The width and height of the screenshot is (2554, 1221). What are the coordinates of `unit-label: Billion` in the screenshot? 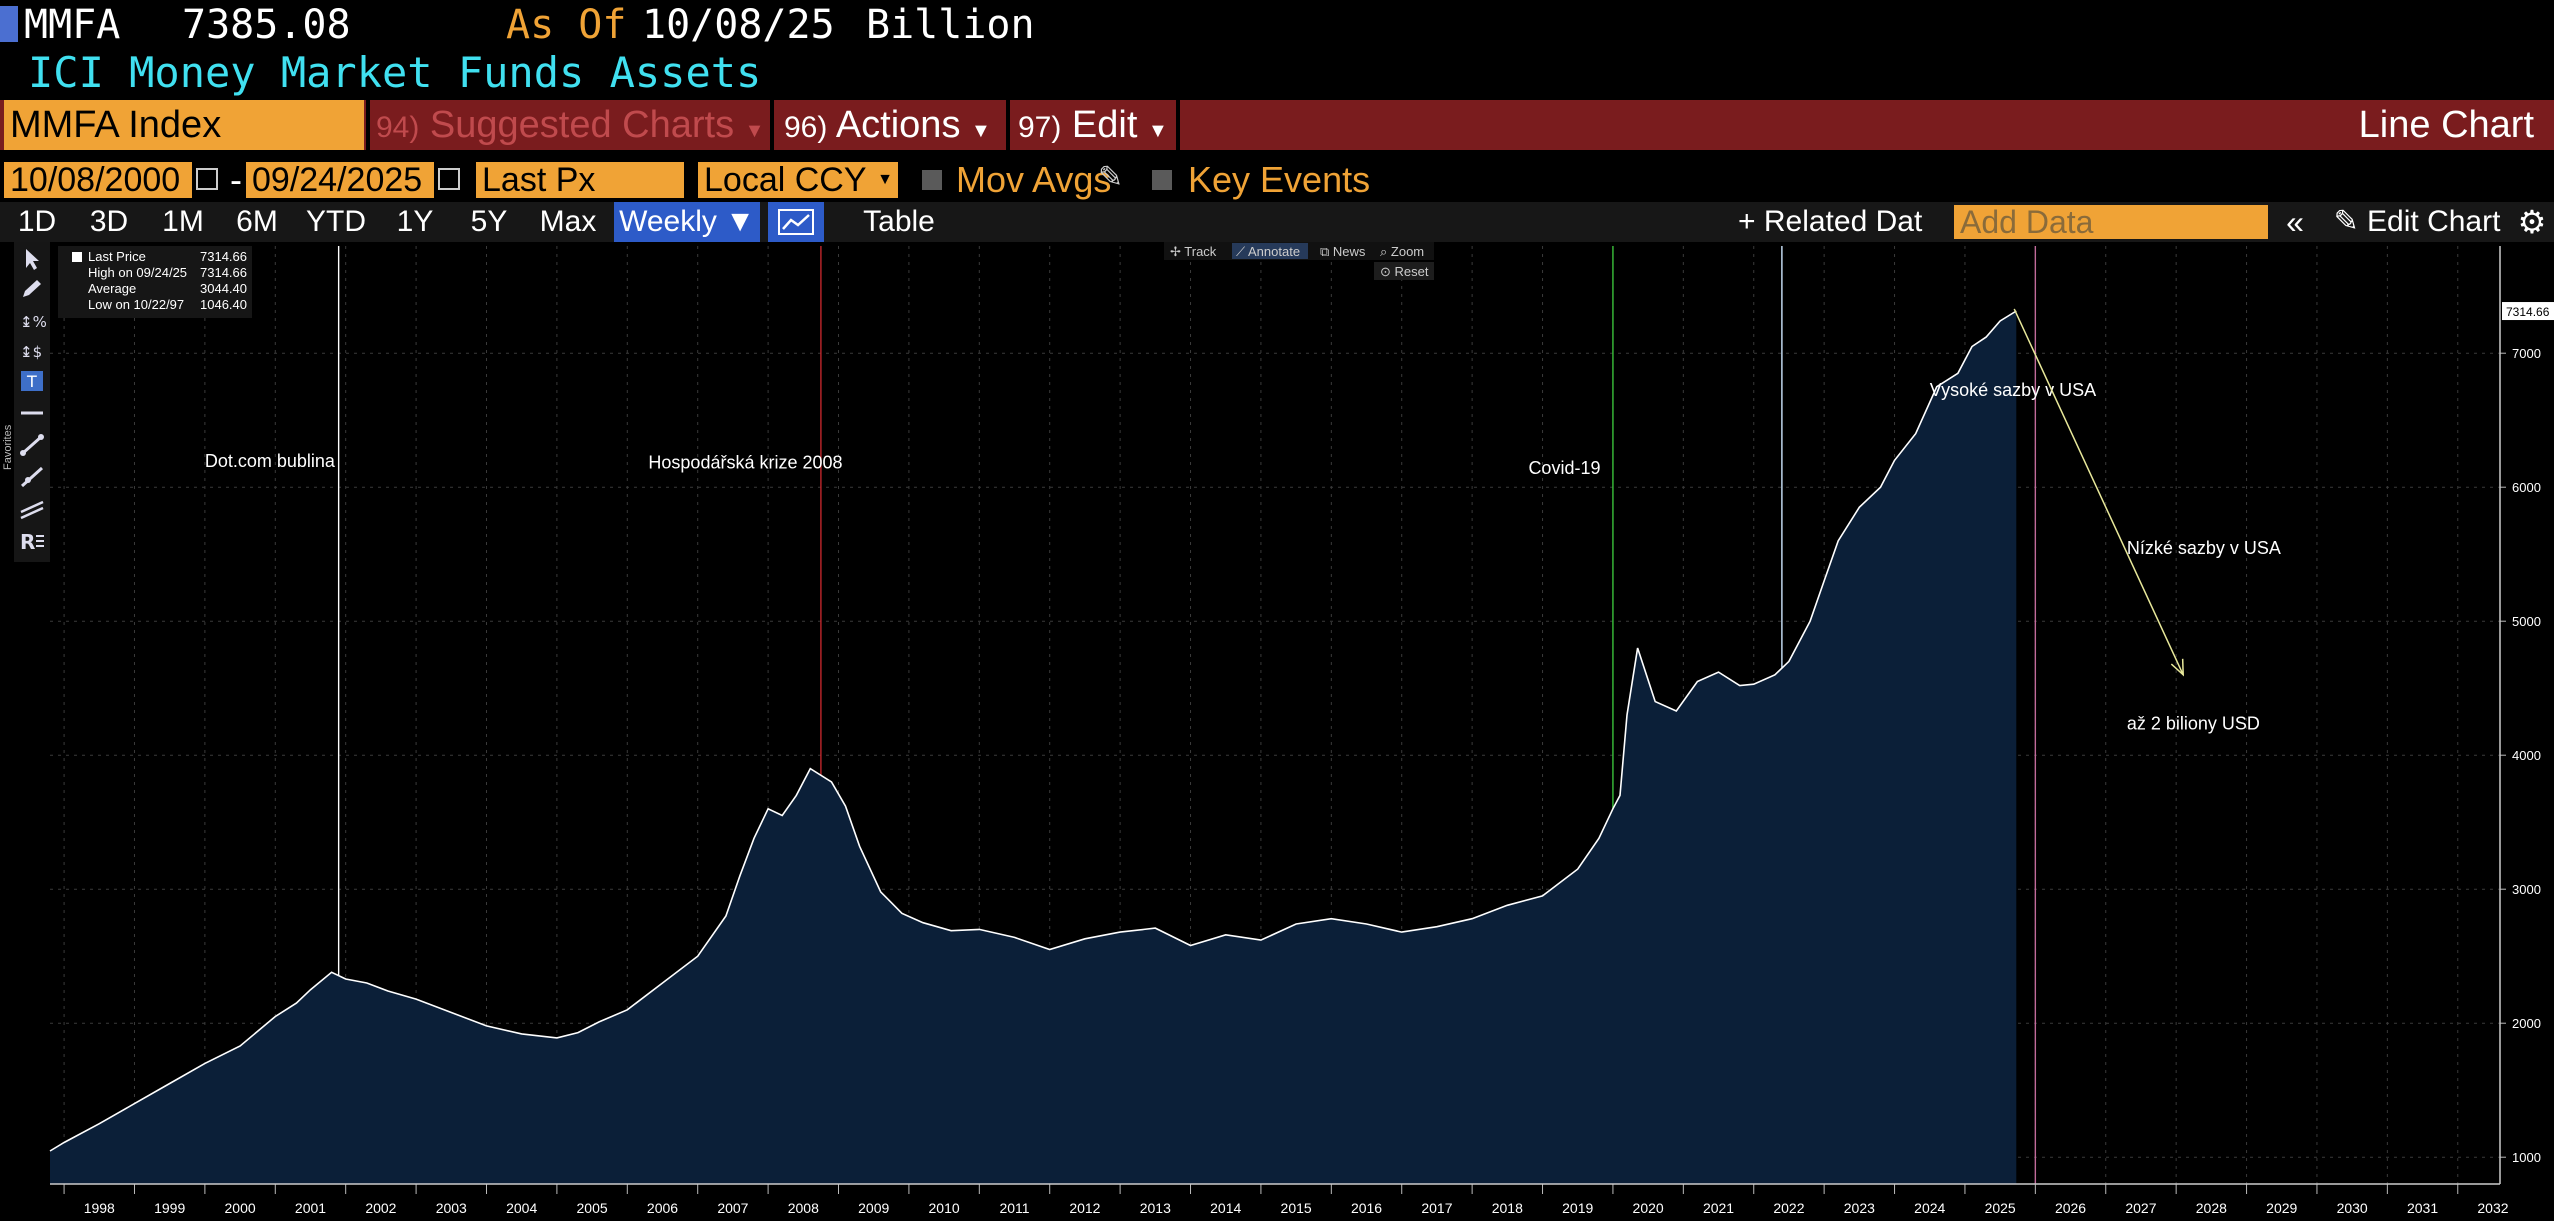 It's located at (950, 25).